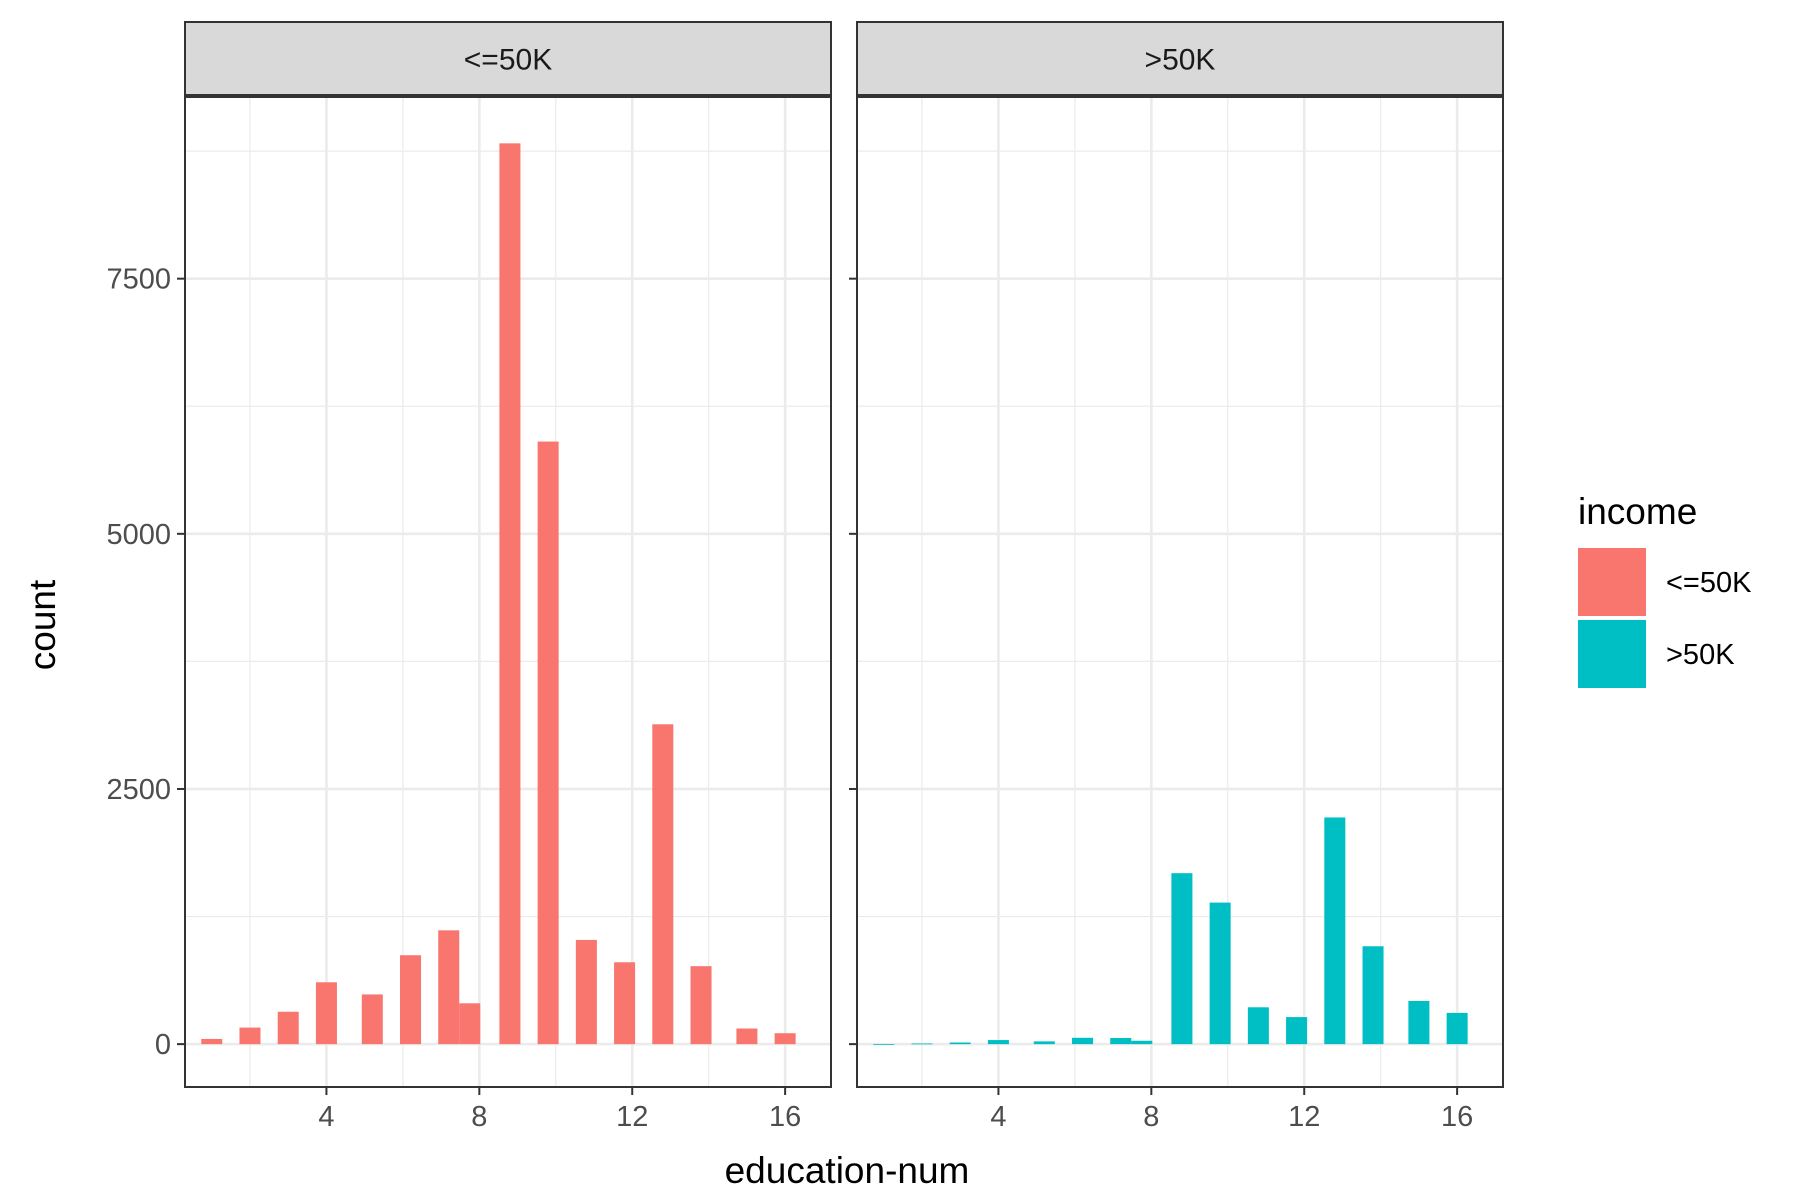 The width and height of the screenshot is (1800, 1200). What do you see at coordinates (1612, 582) in the screenshot?
I see `legend-key-le50k` at bounding box center [1612, 582].